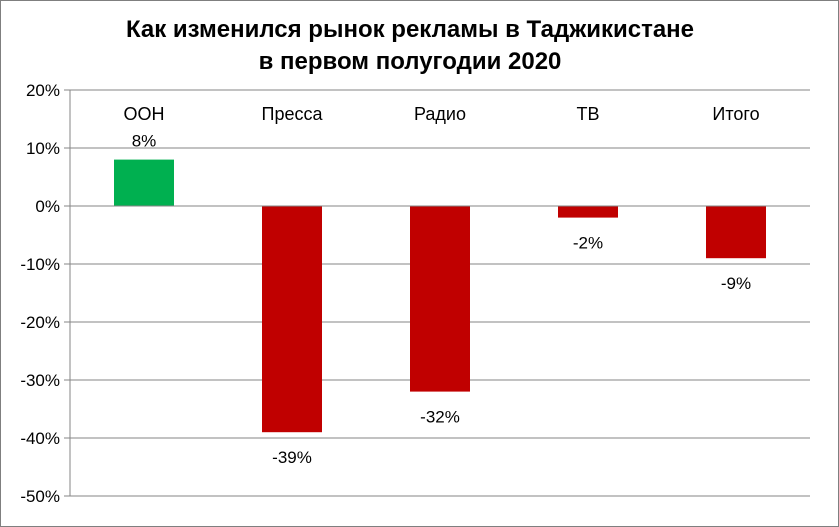 The width and height of the screenshot is (839, 527). Describe the element at coordinates (40, 380) in the screenshot. I see `y-tick-label: -30%` at that location.